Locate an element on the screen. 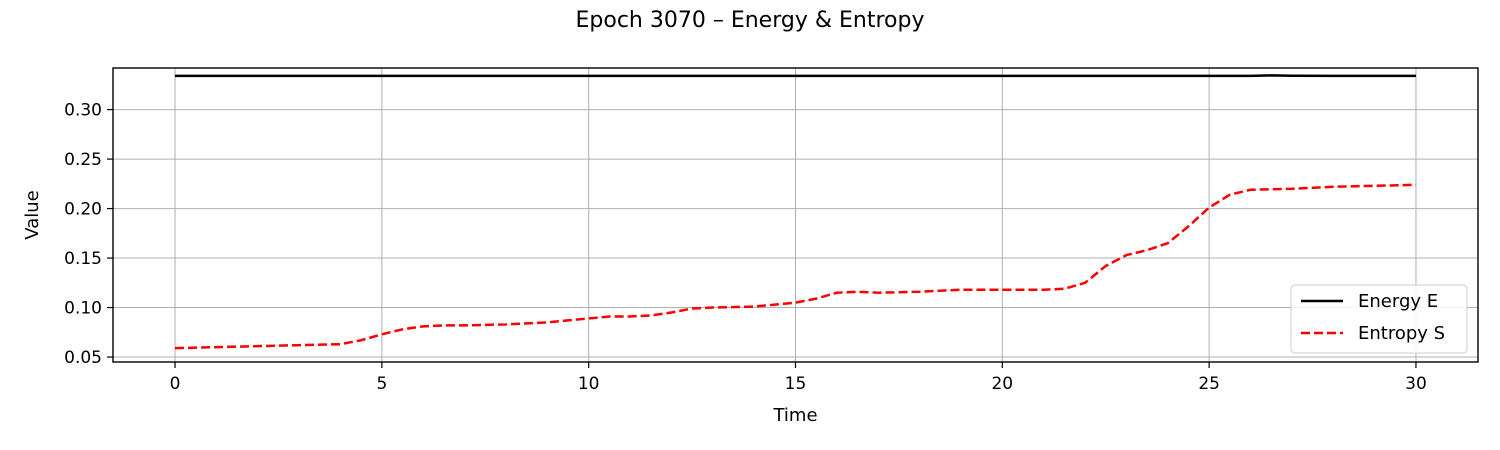  y-tick-label: 0.05 is located at coordinates (83, 358).